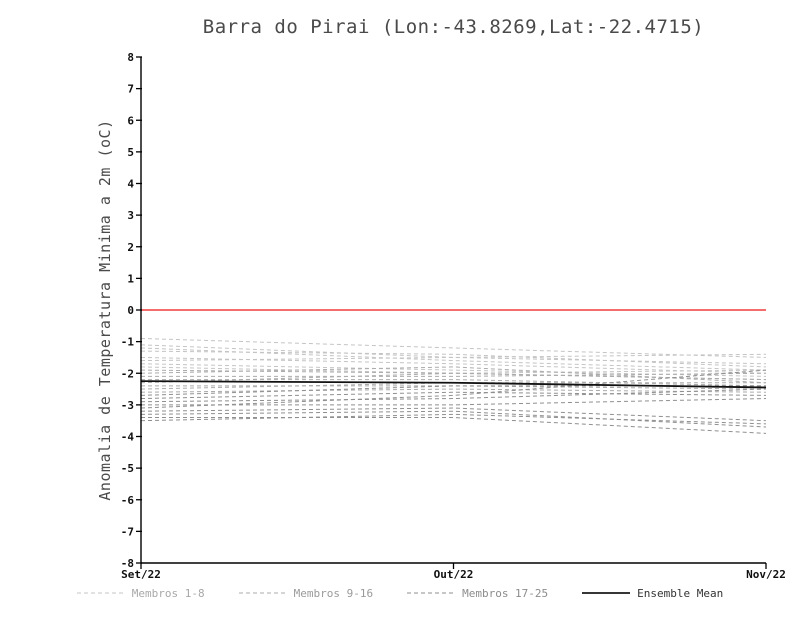 This screenshot has width=800, height=618. I want to click on y-tick-label: -7, so click(127, 531).